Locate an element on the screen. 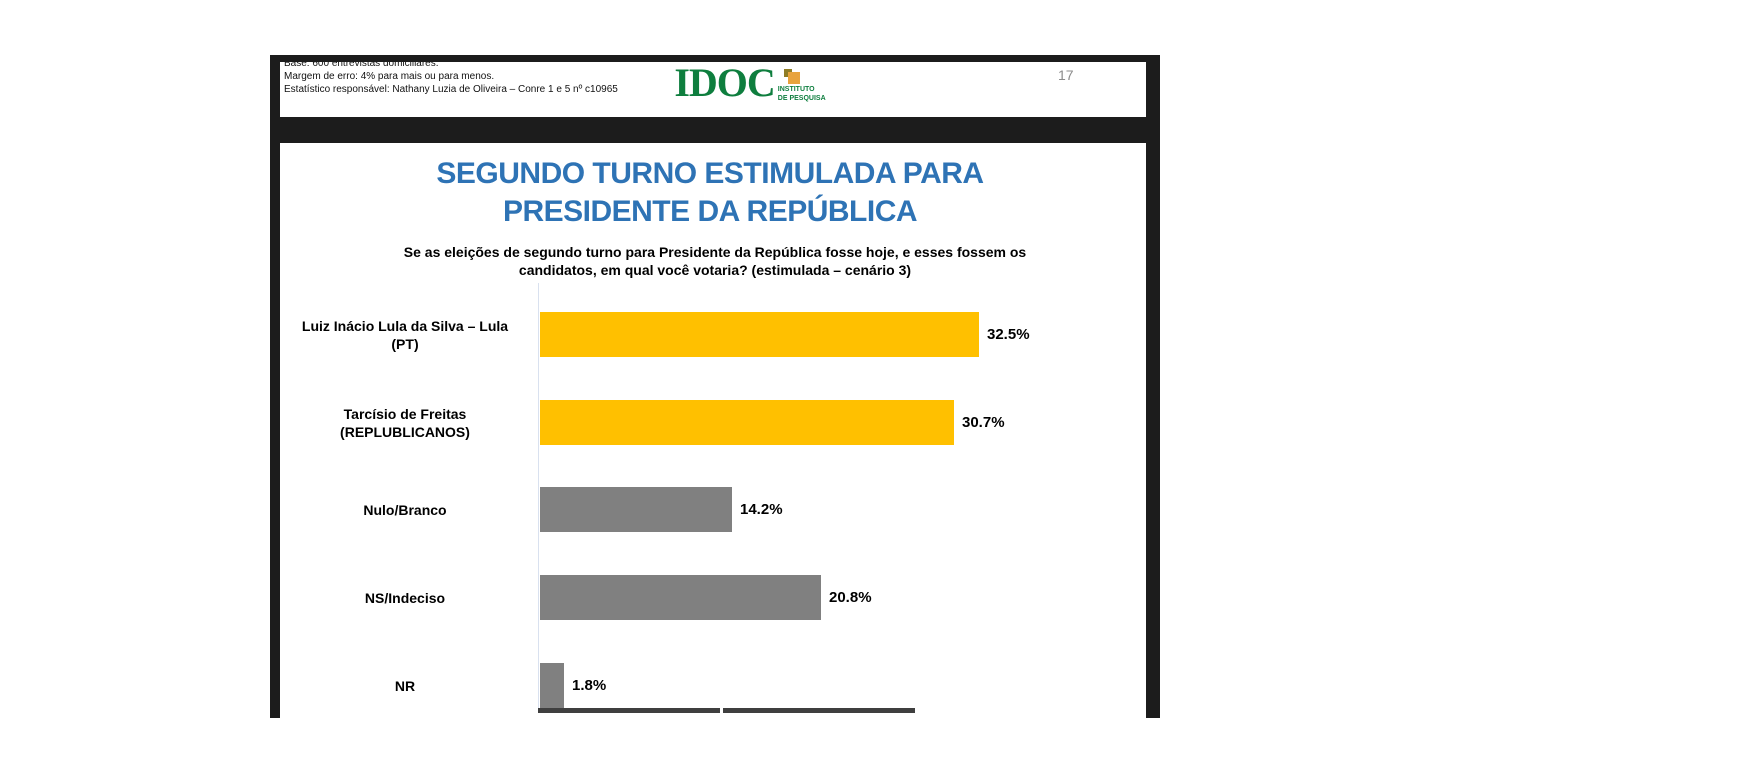  page-number: 17 is located at coordinates (1066, 75).